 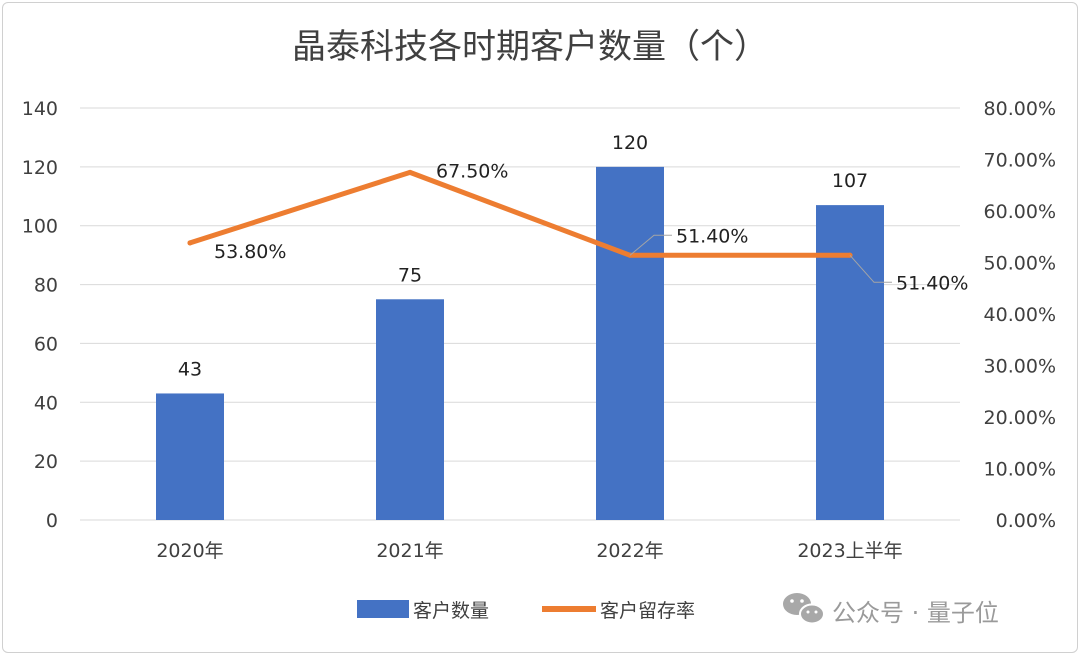 I want to click on legend-label-bar: 客户数量, so click(x=451, y=611).